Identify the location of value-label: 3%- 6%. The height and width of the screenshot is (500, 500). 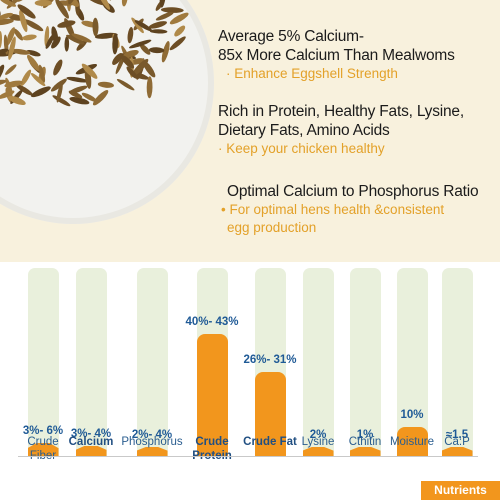
(43, 430).